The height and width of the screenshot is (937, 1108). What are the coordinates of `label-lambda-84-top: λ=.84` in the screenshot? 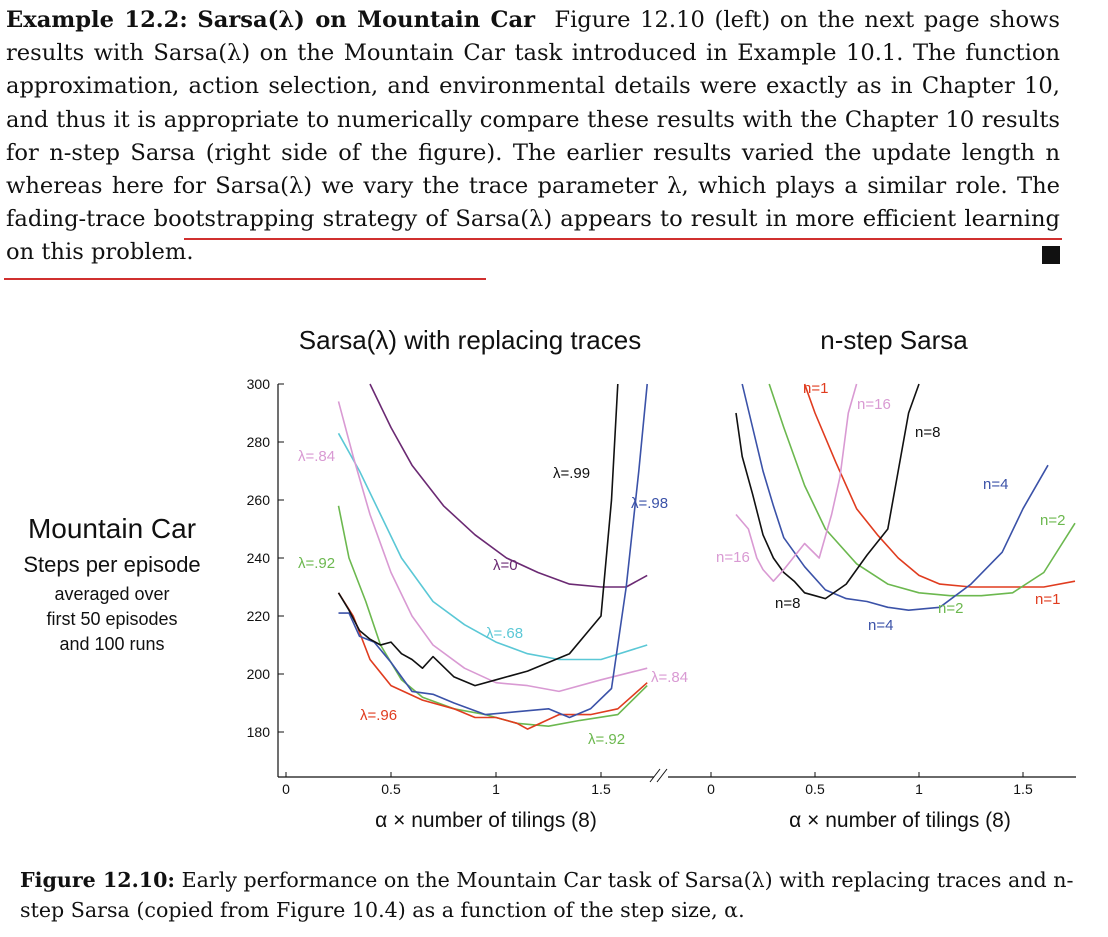 It's located at (316, 456).